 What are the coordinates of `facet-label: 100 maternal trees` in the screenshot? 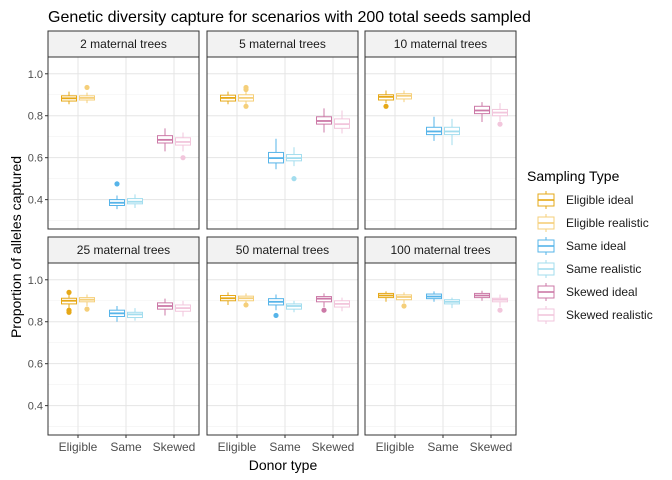 It's located at (440, 250).